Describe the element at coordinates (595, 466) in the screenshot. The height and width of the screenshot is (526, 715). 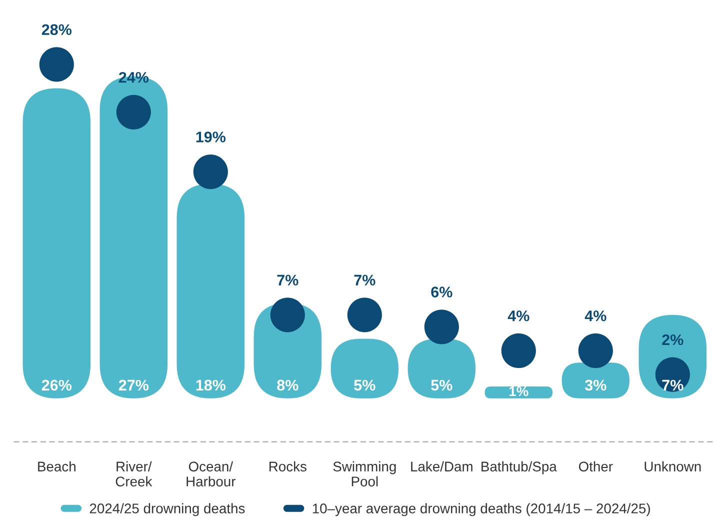
I see `x-tick-label: Other` at that location.